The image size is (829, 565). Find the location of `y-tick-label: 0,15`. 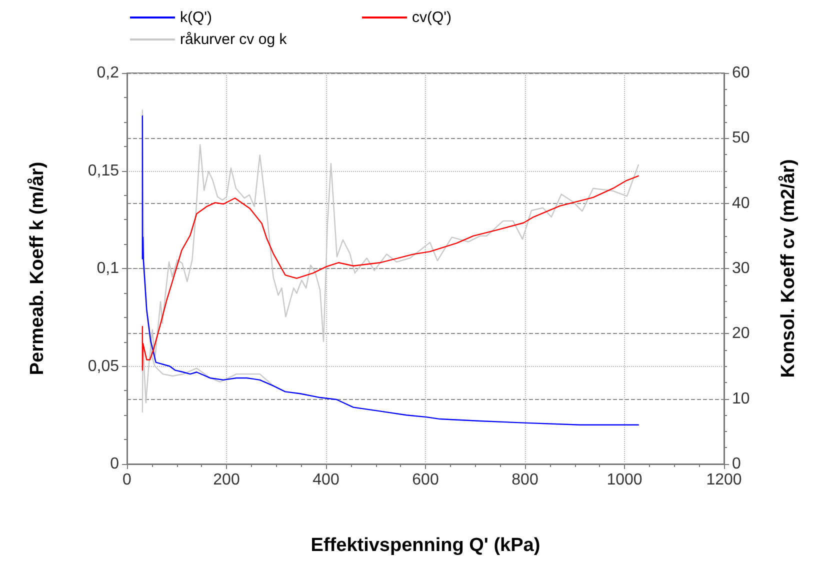

y-tick-label: 0,15 is located at coordinates (104, 171).